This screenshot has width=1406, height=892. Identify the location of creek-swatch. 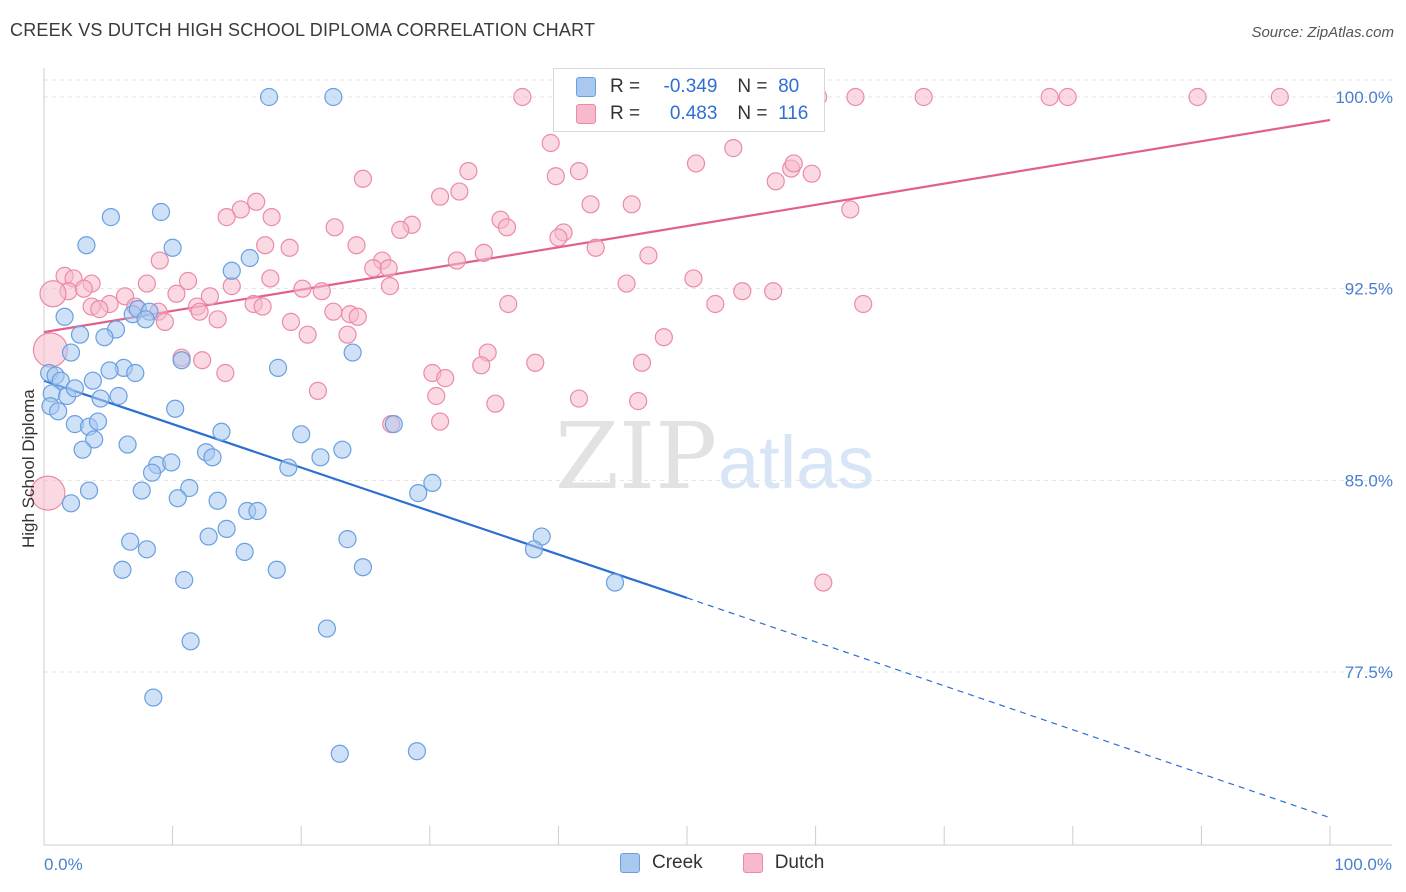
(586, 87).